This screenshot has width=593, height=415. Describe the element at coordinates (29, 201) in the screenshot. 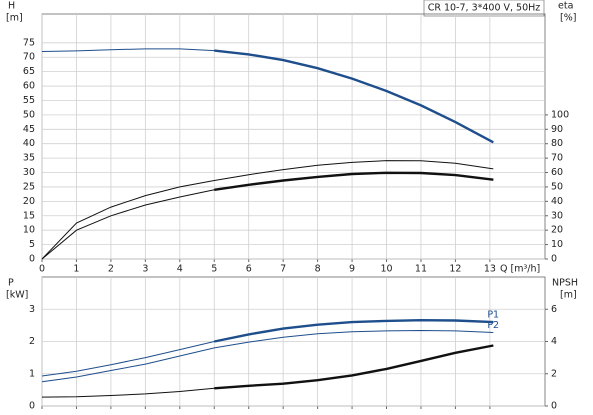

I see `y-tick-label: 20` at that location.